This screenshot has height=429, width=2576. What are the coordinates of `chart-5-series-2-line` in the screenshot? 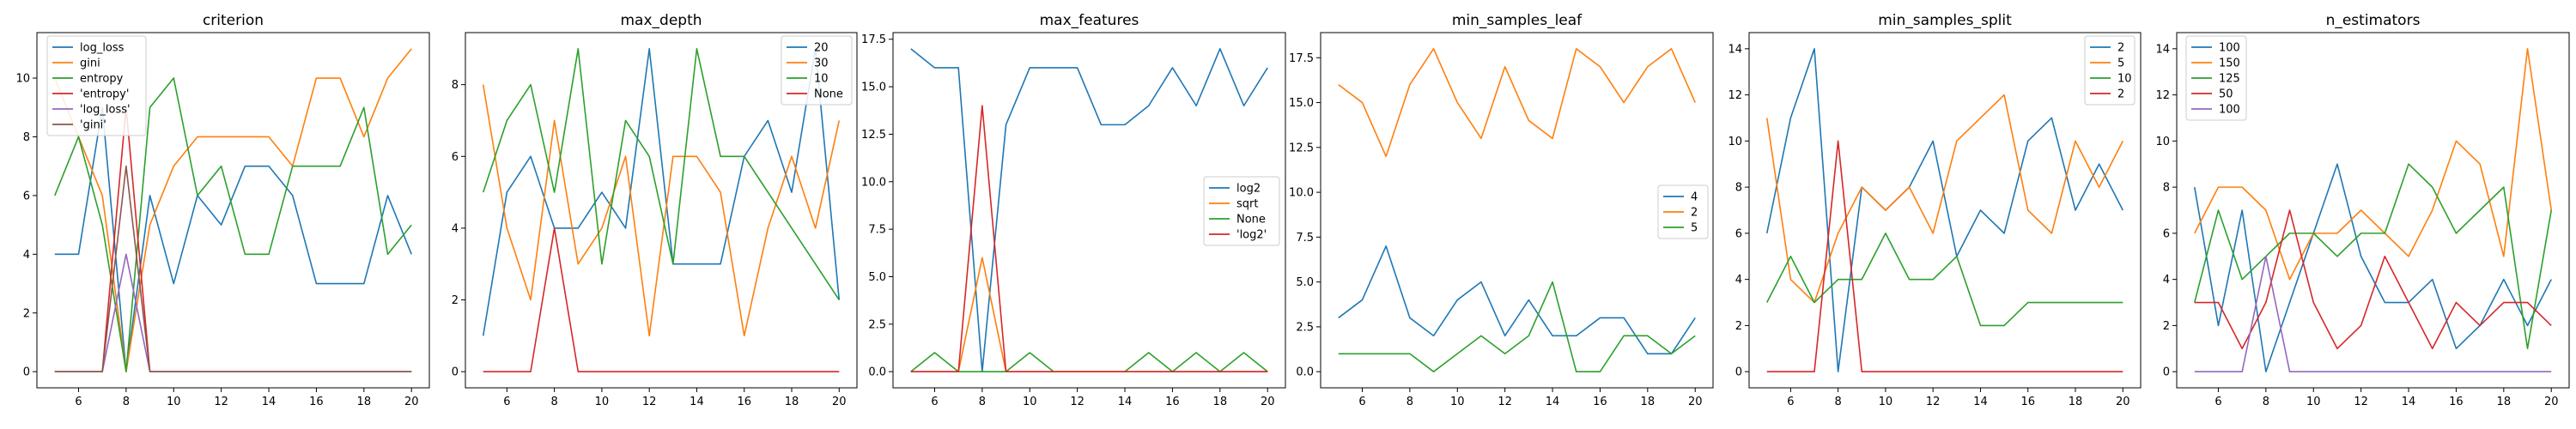 It's located at (2373, 256).